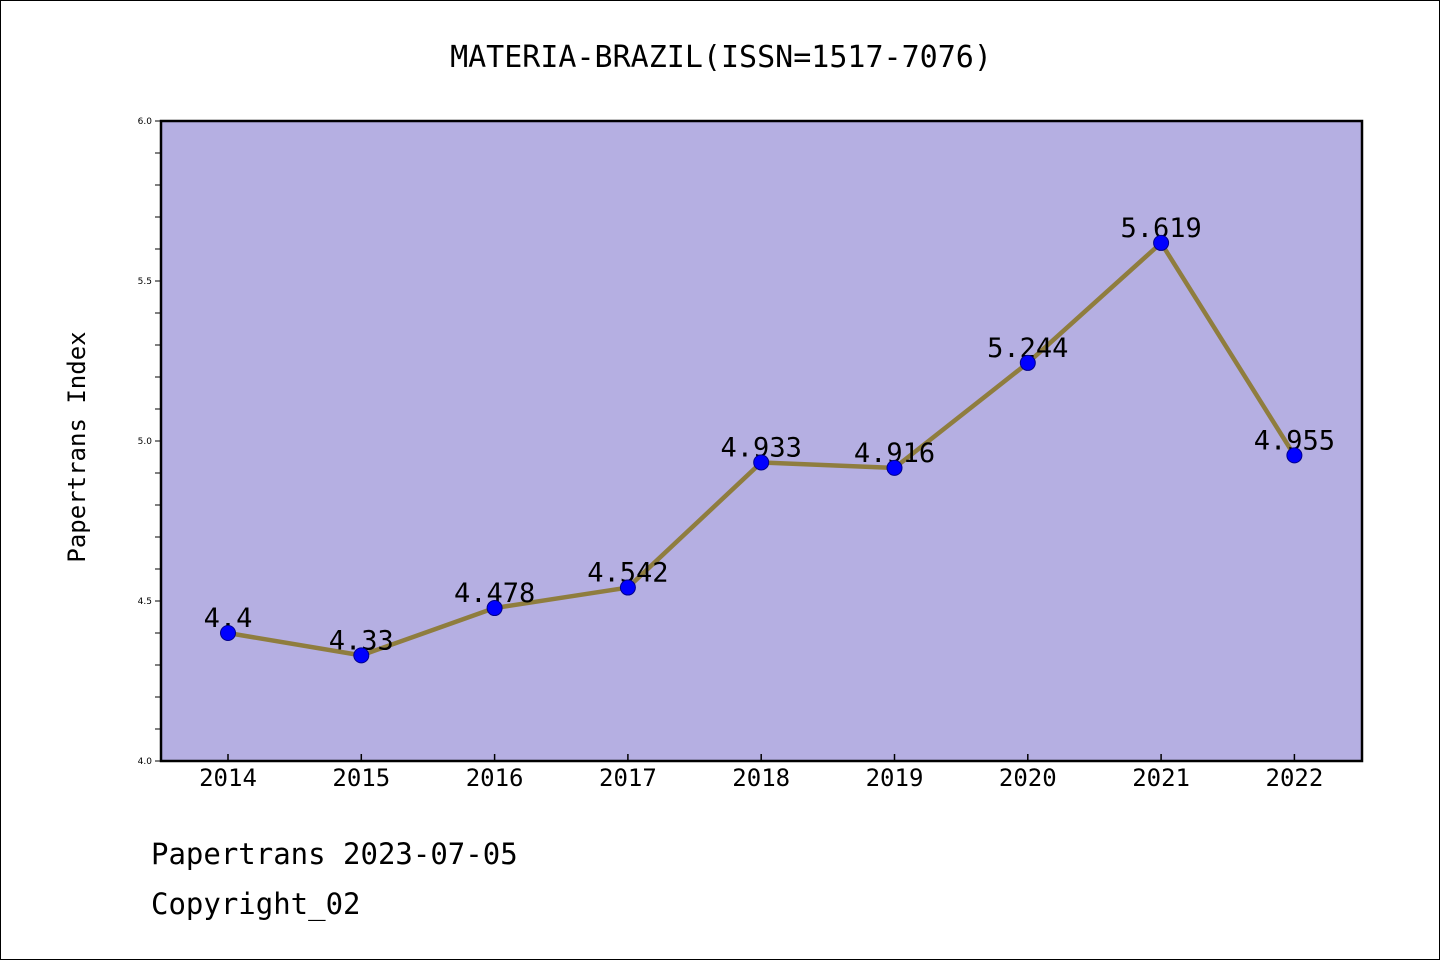 The image size is (1440, 961). What do you see at coordinates (1161, 778) in the screenshot?
I see `x-tick-label: 2021` at bounding box center [1161, 778].